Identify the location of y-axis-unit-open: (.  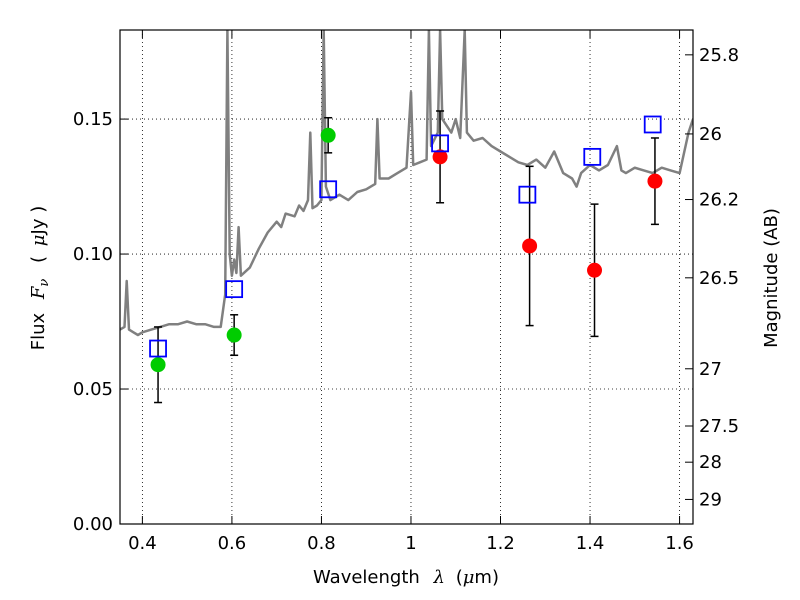
(38, 259).